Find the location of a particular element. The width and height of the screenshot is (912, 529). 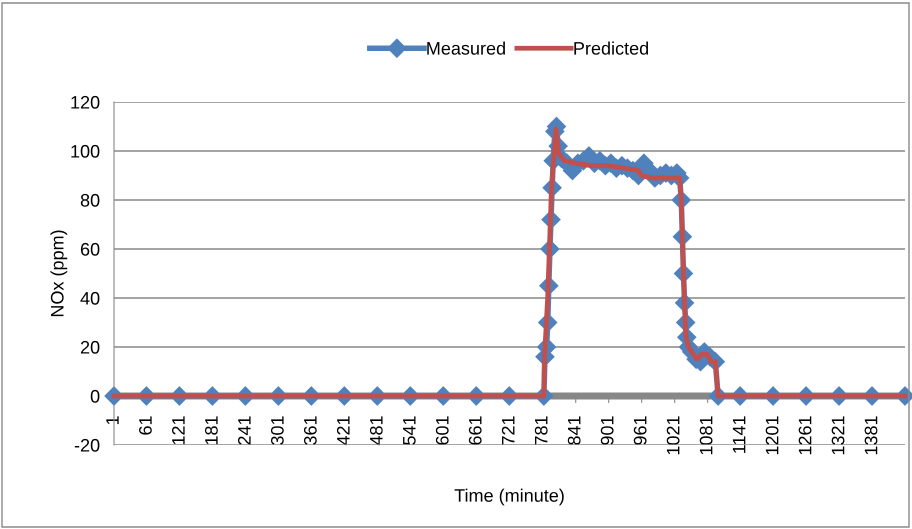

x-tick-label: 121 is located at coordinates (178, 430).